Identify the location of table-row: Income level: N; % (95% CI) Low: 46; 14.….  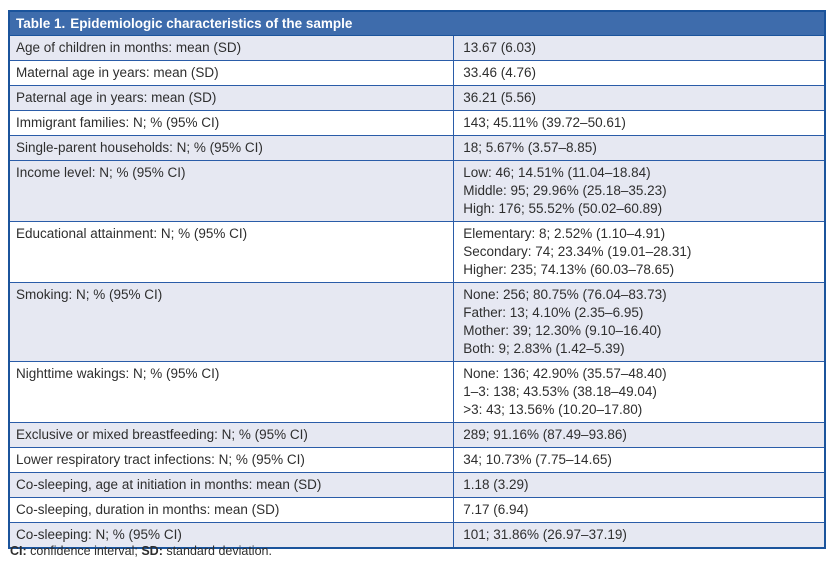
(417, 191).